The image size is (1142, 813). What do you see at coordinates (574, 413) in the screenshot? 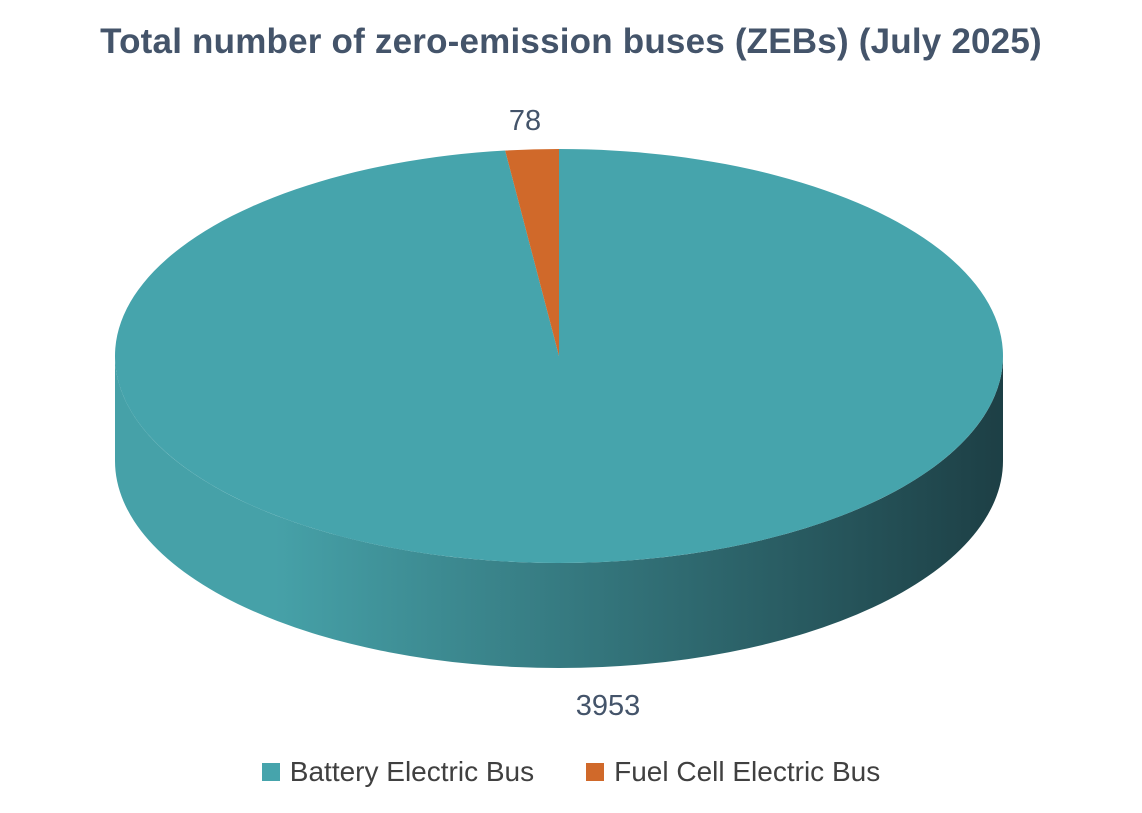
I see `pie-data-labels: 3953 78` at bounding box center [574, 413].